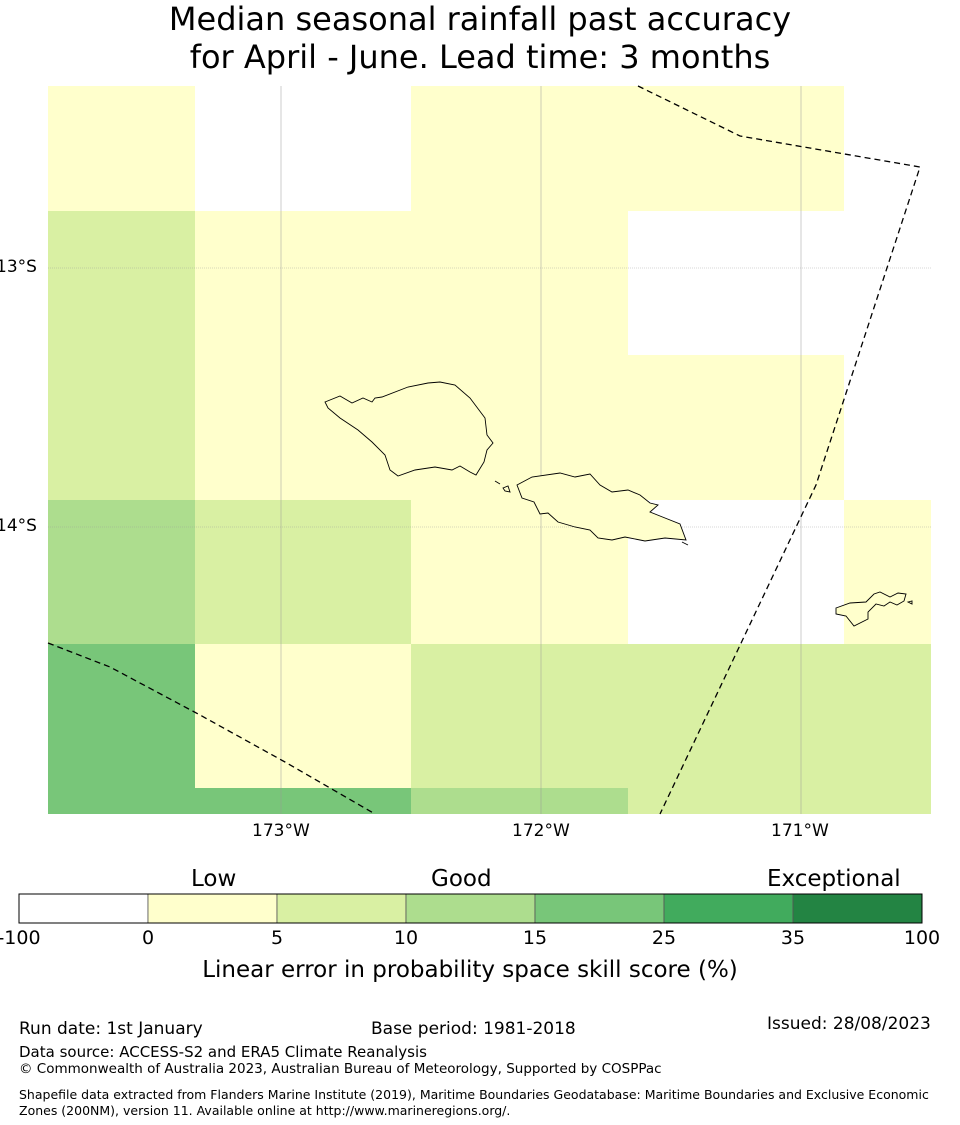 The height and width of the screenshot is (1125, 960). Describe the element at coordinates (121, 427) in the screenshot. I see `grid-cell-r2-c0` at that location.